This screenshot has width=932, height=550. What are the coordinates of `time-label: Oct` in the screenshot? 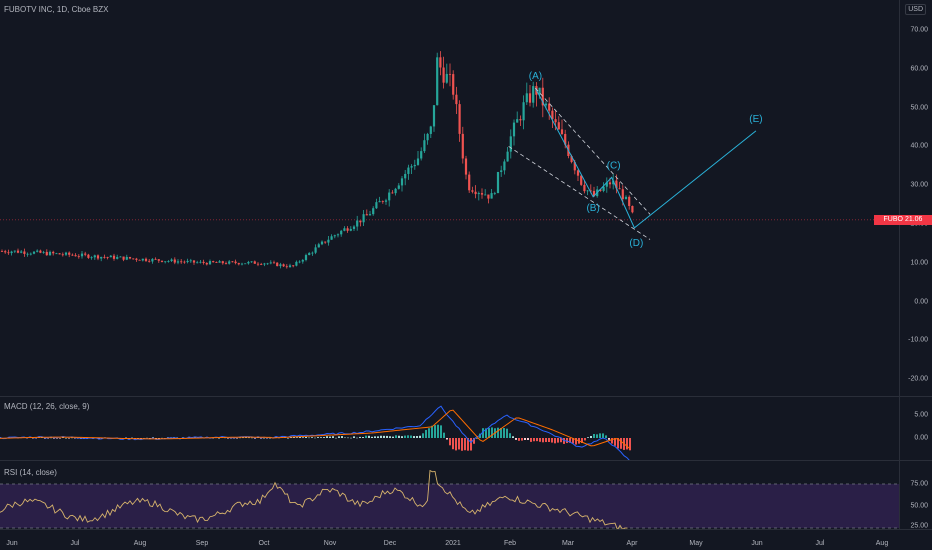 It's located at (264, 543).